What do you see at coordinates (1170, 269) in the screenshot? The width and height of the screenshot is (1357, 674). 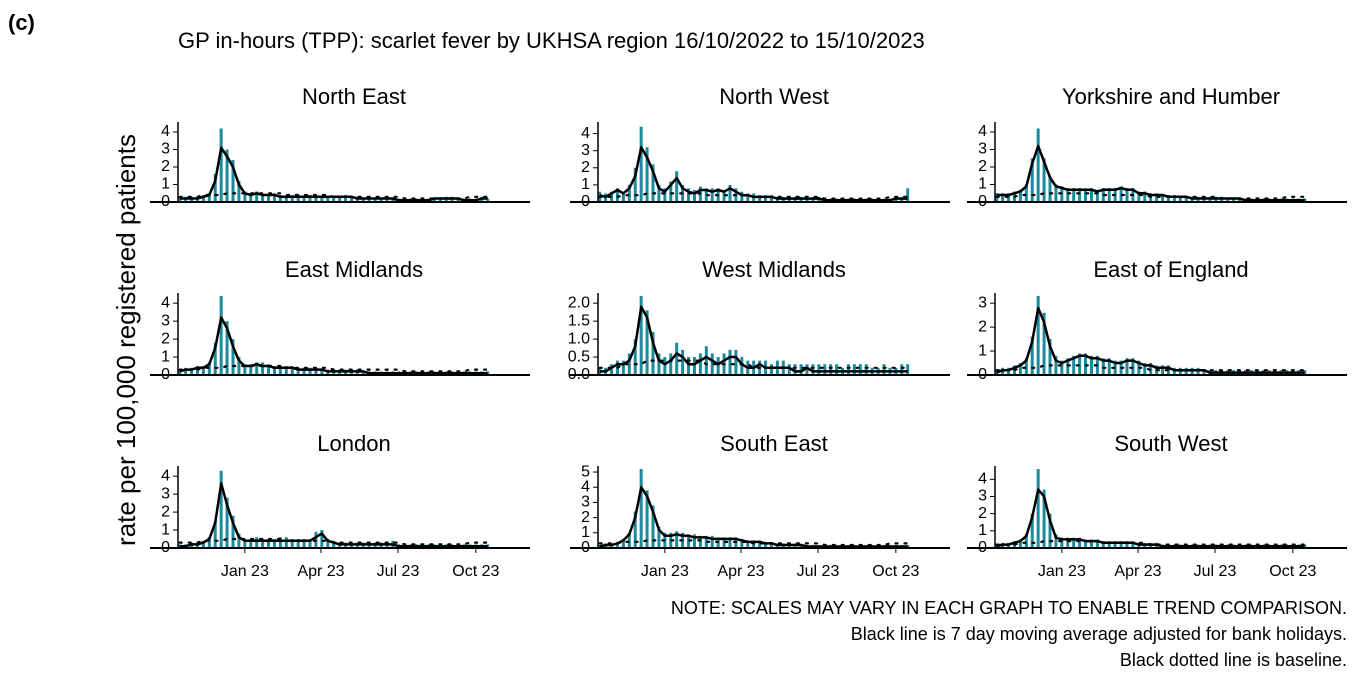 I see `panel-title: East of England` at bounding box center [1170, 269].